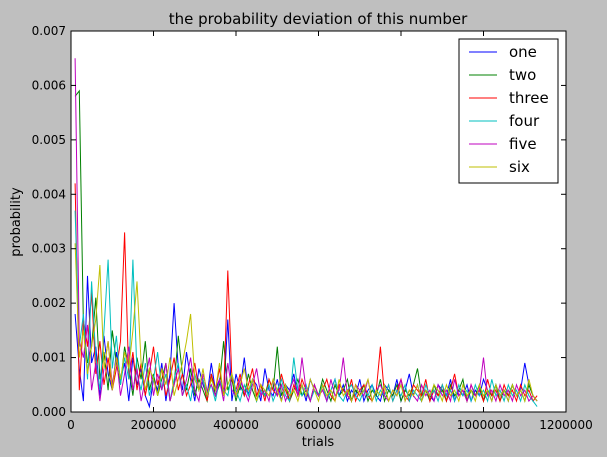 The height and width of the screenshot is (457, 607). I want to click on y-axis-label: probability, so click(16, 222).